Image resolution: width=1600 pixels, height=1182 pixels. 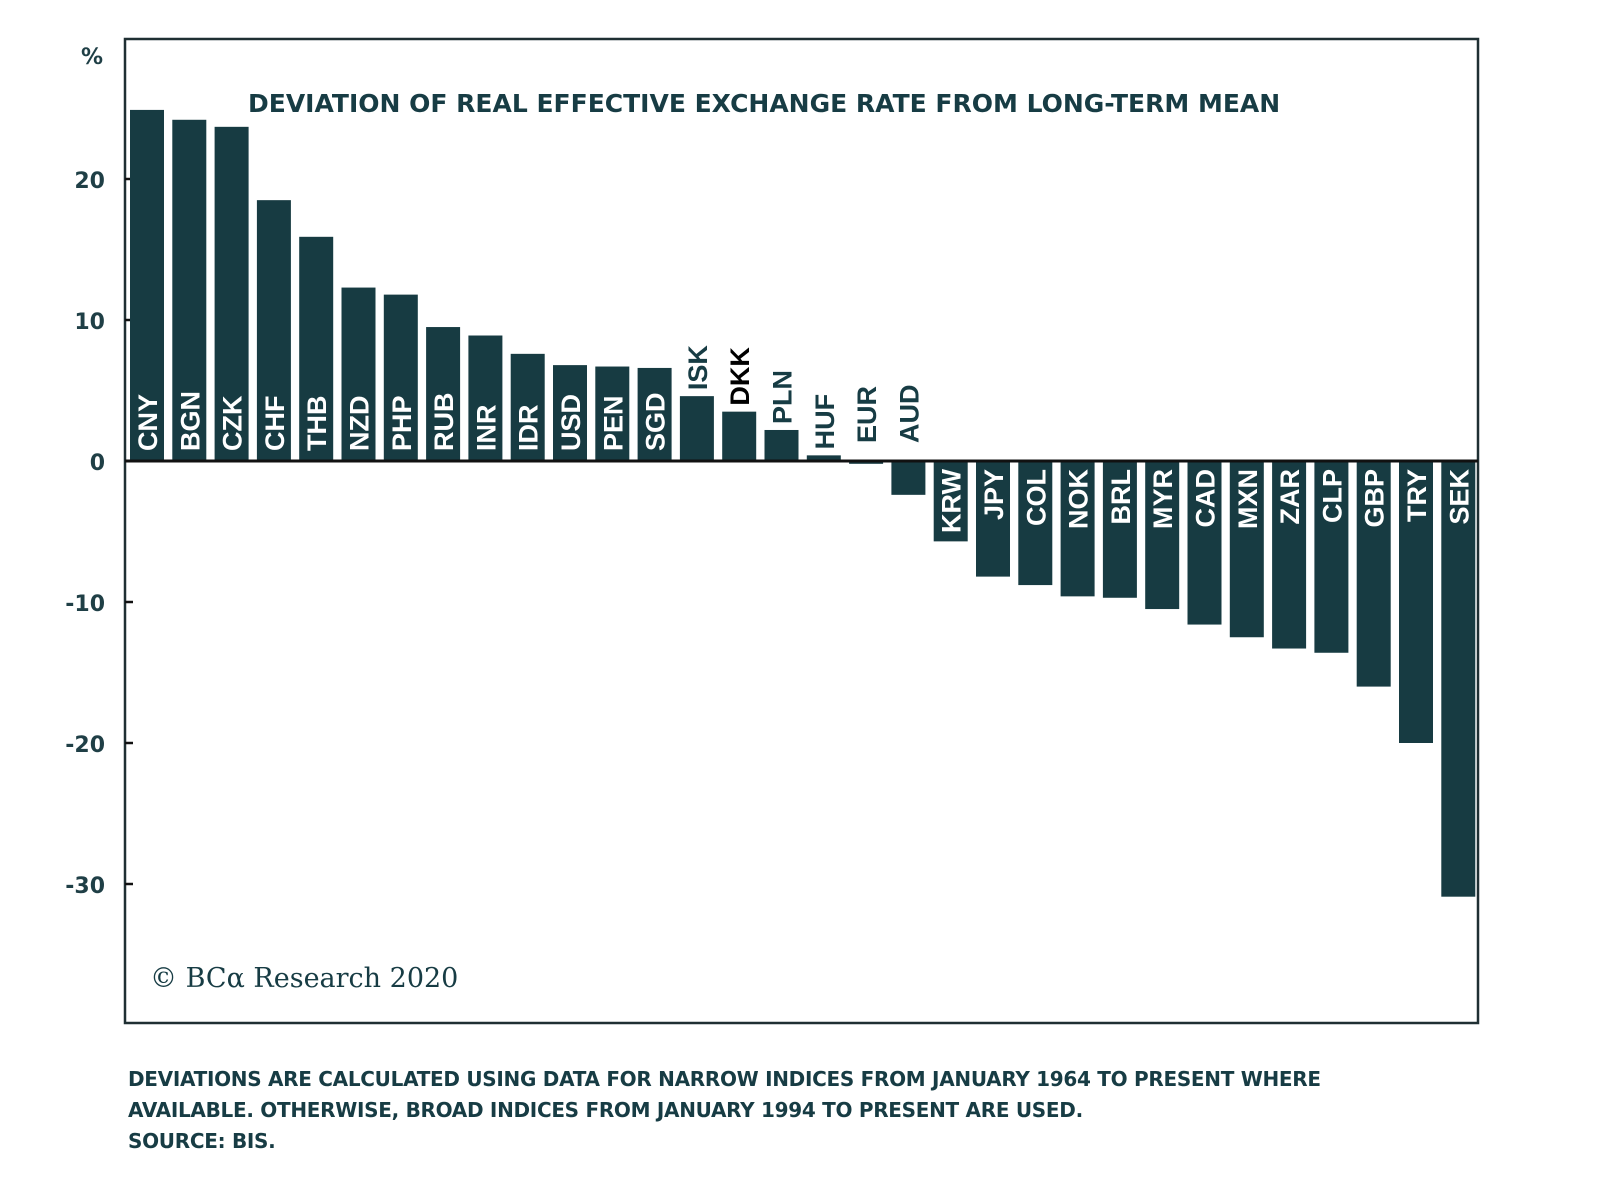 I want to click on footnote-line: SOURCE: BIS., so click(x=202, y=1141).